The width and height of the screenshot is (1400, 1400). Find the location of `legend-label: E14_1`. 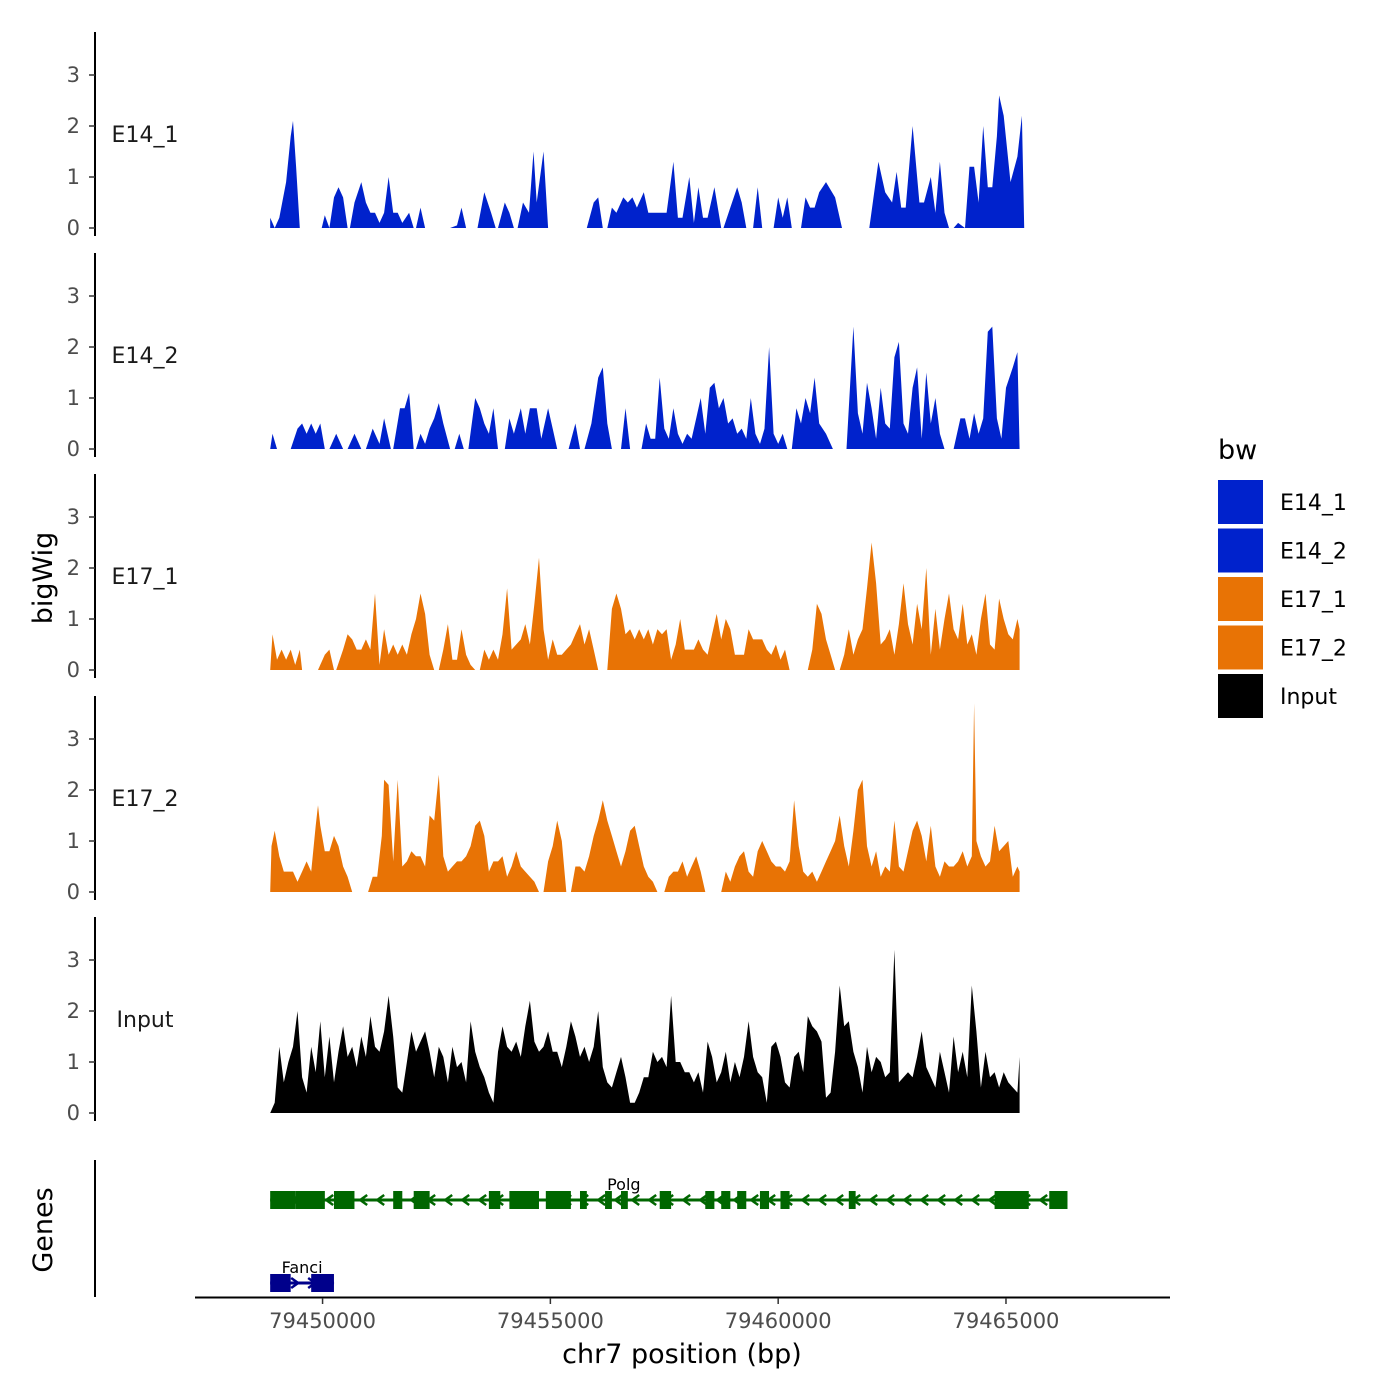

legend-label: E14_1 is located at coordinates (1313, 503).